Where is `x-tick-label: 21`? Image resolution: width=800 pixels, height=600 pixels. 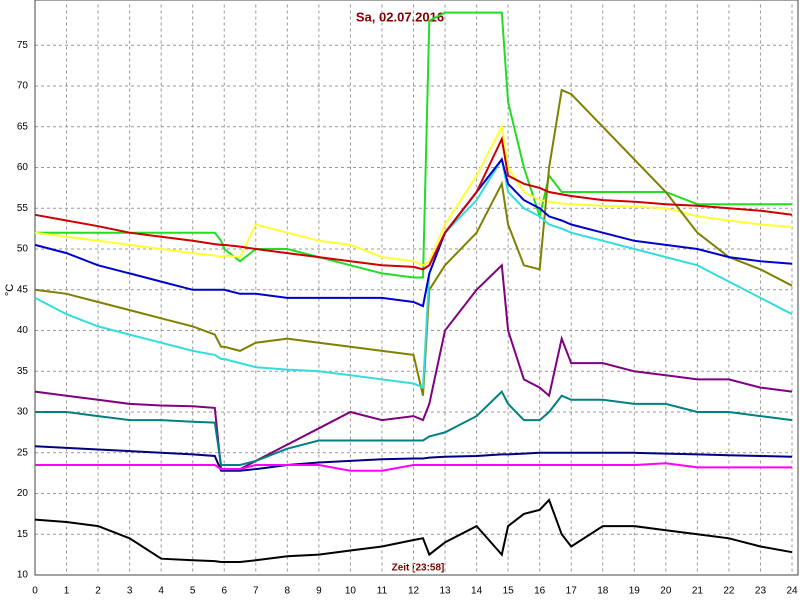
x-tick-label: 21 is located at coordinates (698, 591).